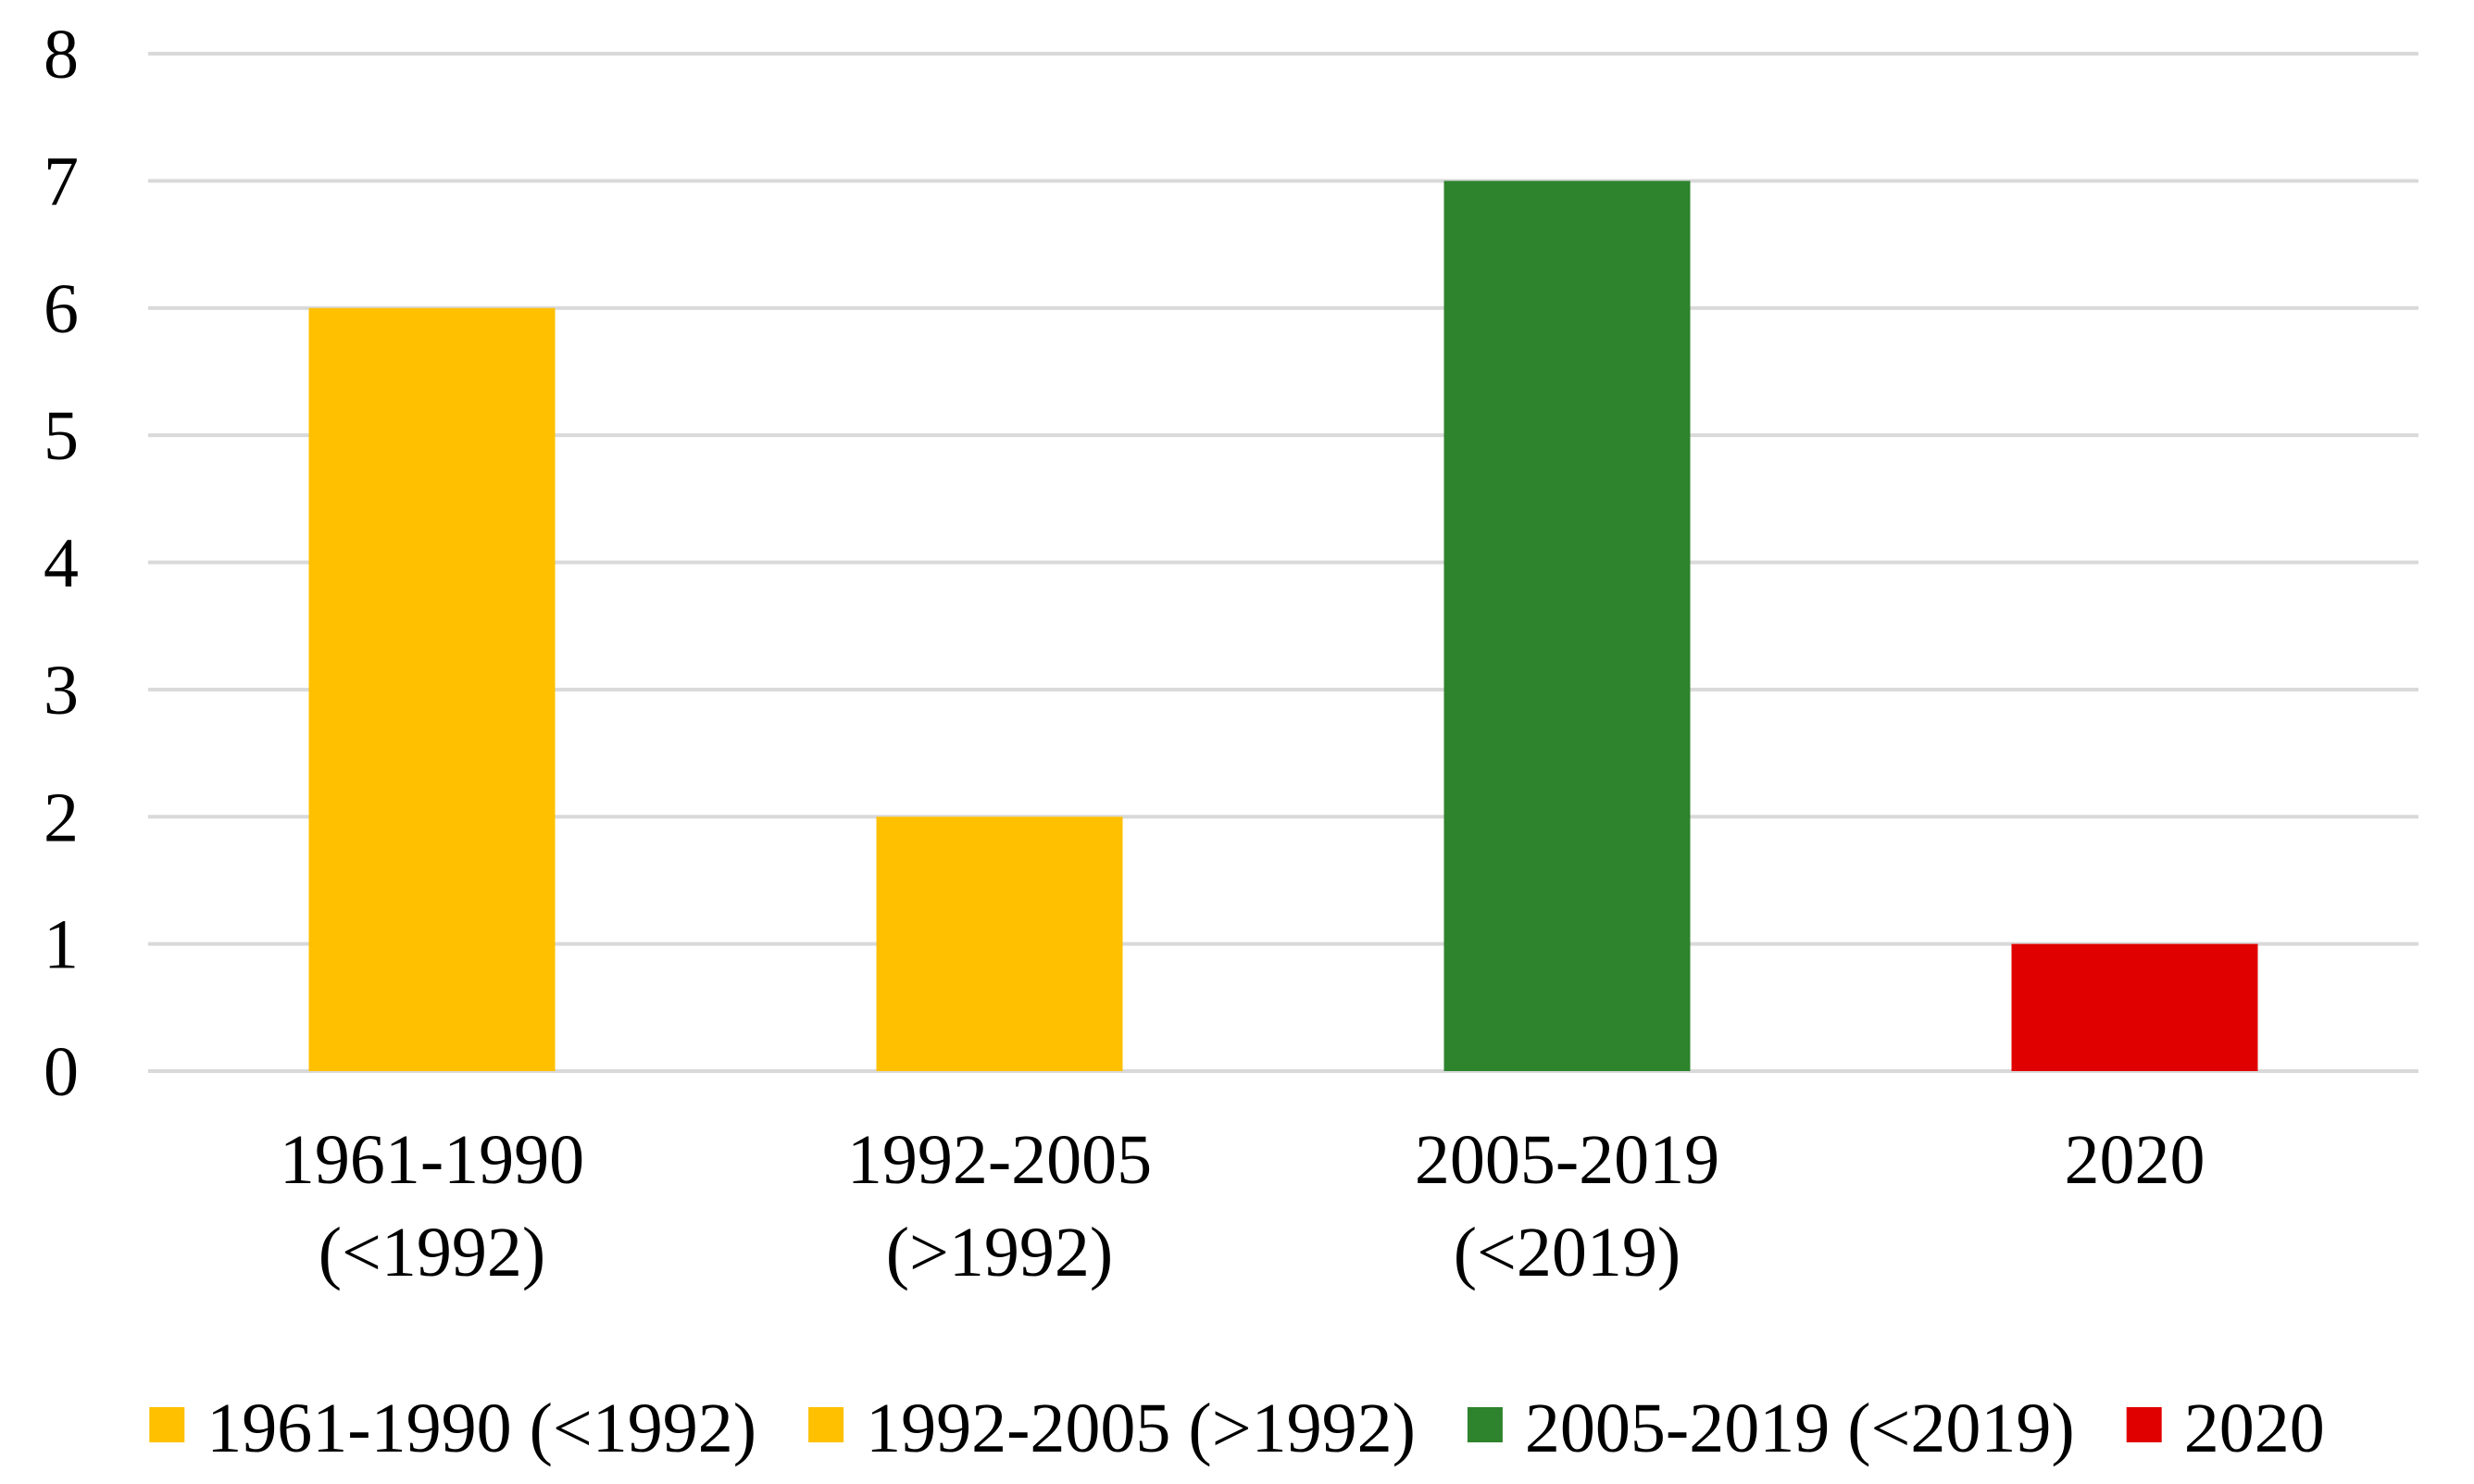 This screenshot has width=2474, height=1484. Describe the element at coordinates (1567, 1252) in the screenshot. I see `x-category-label: (<2019)` at that location.